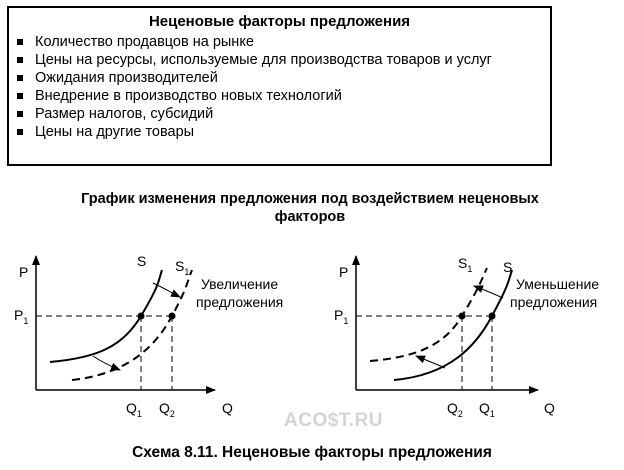 The width and height of the screenshot is (624, 470). Describe the element at coordinates (553, 302) in the screenshot. I see `right-note-line2: предложения` at that location.